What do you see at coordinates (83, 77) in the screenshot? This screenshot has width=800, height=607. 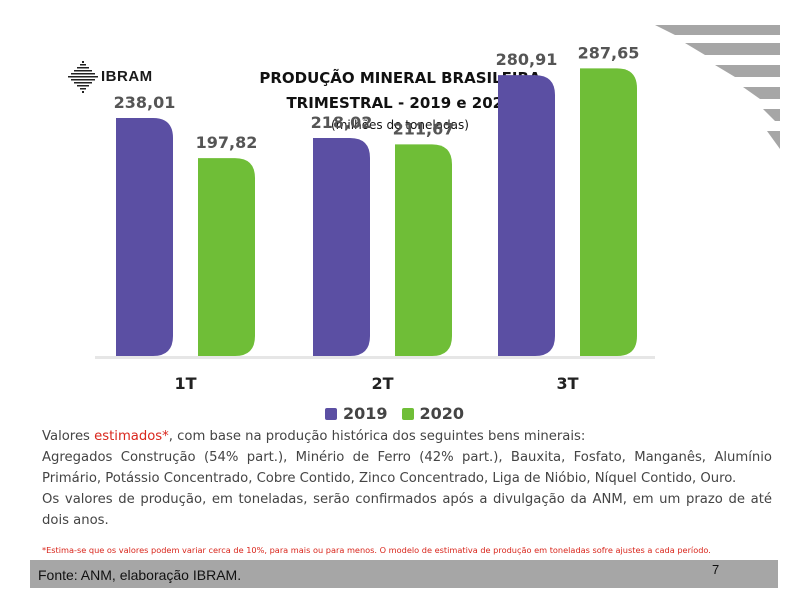 I see `ibram-logo-icon` at bounding box center [83, 77].